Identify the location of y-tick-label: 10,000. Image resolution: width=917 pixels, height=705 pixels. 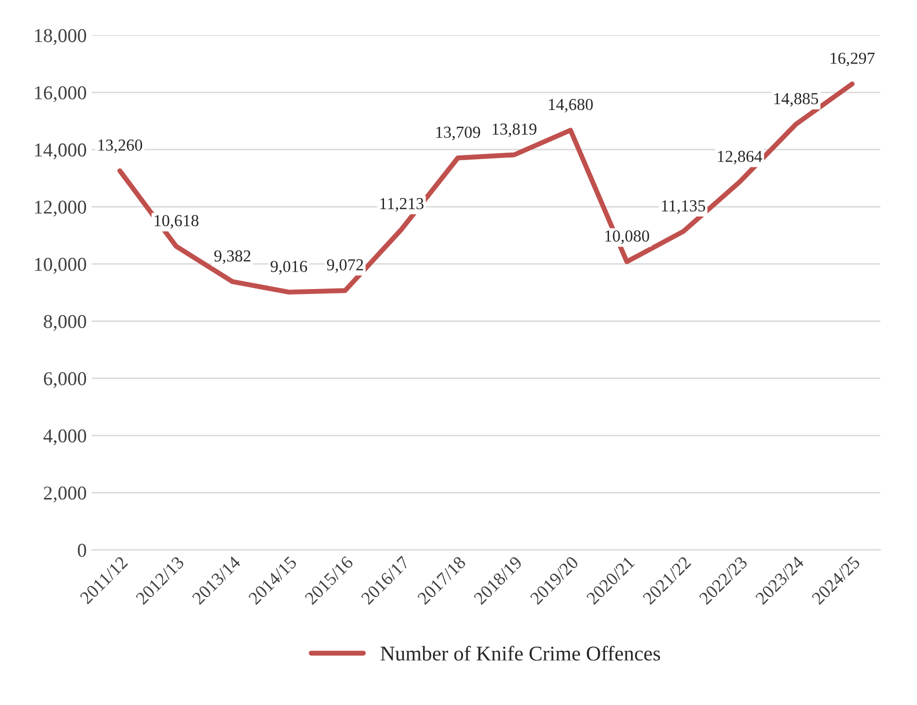
(60, 266).